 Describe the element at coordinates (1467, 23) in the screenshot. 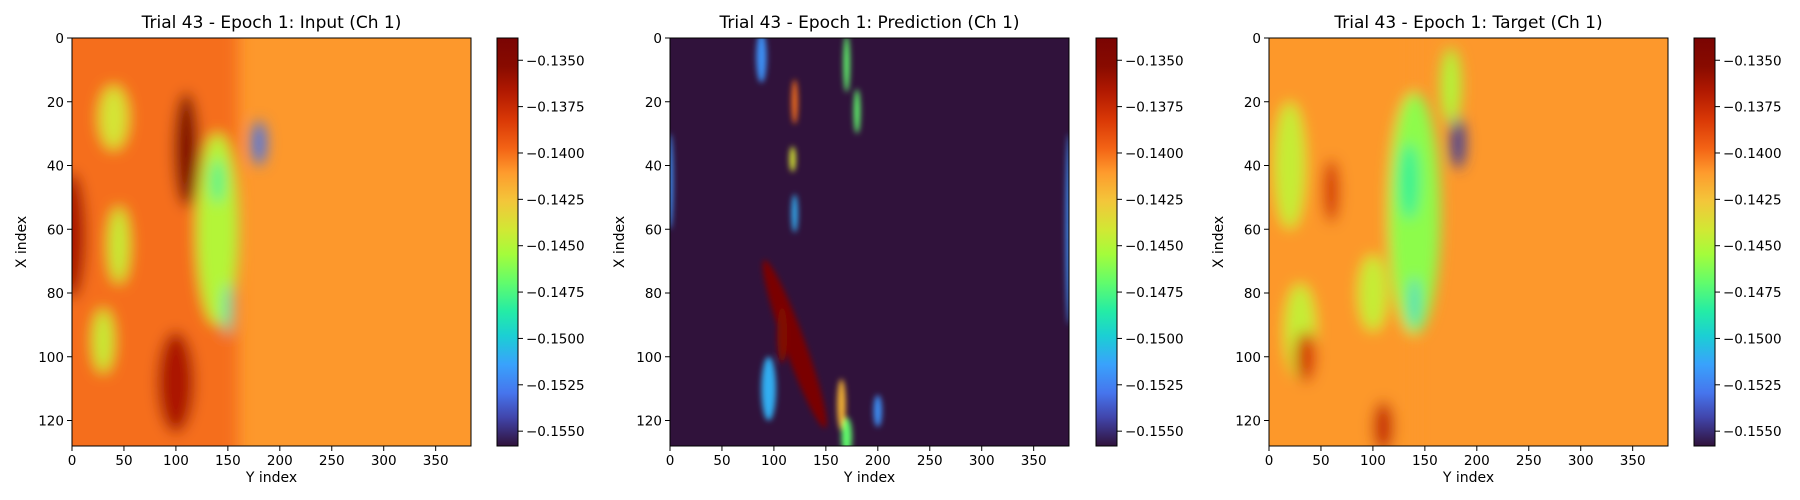

I see `chart-title: Trial 43 - Epoch 1: Target (Ch 1)` at that location.